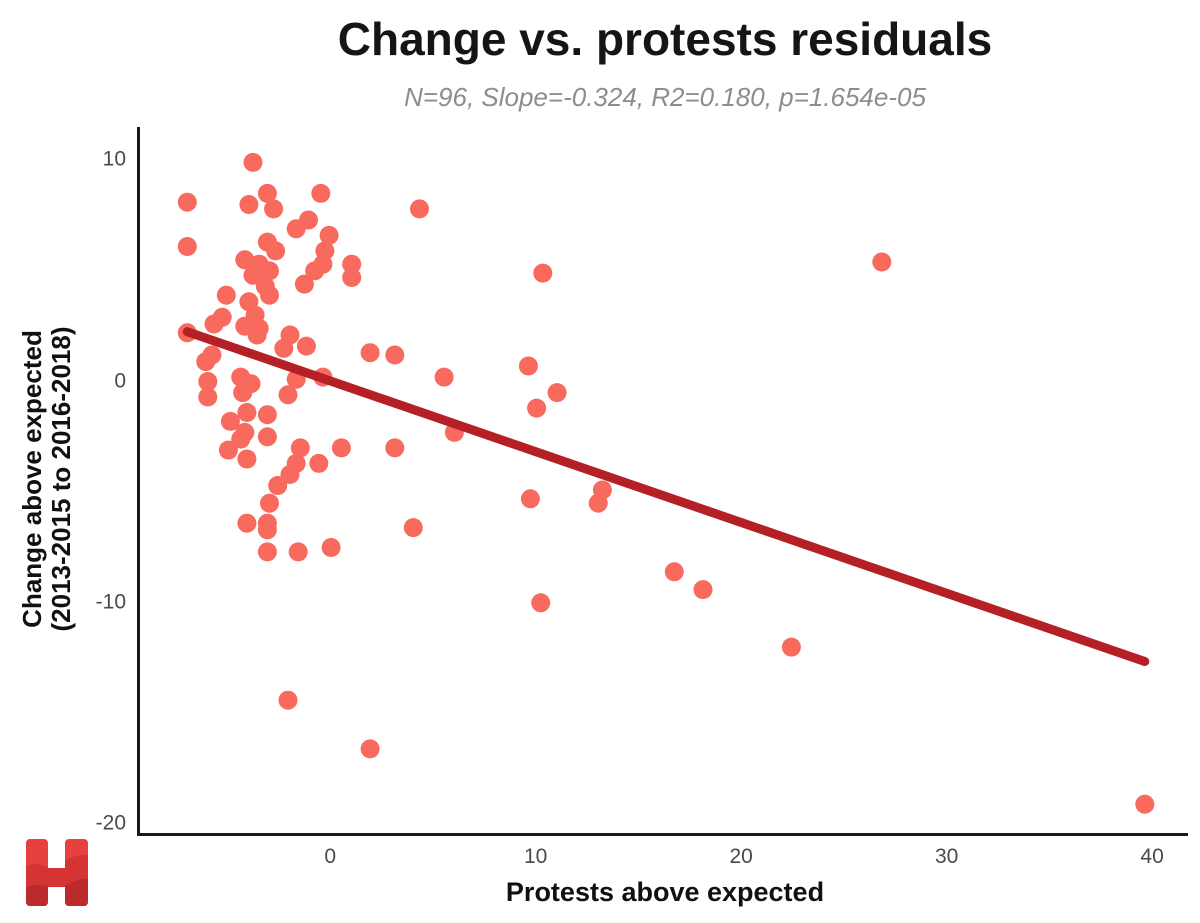 This screenshot has width=1200, height=923. I want to click on y-axis-tick-label: 10, so click(114, 159).